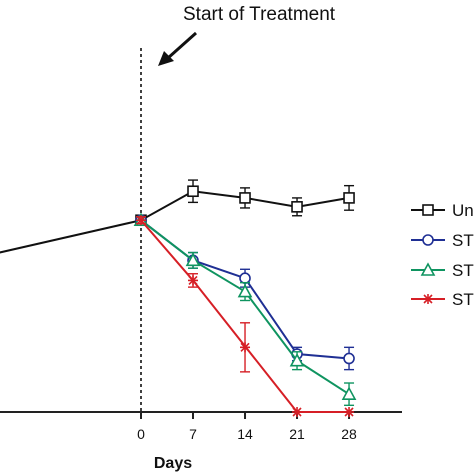 The image size is (474, 474). What do you see at coordinates (141, 434) in the screenshot?
I see `x-tick-label: 0` at bounding box center [141, 434].